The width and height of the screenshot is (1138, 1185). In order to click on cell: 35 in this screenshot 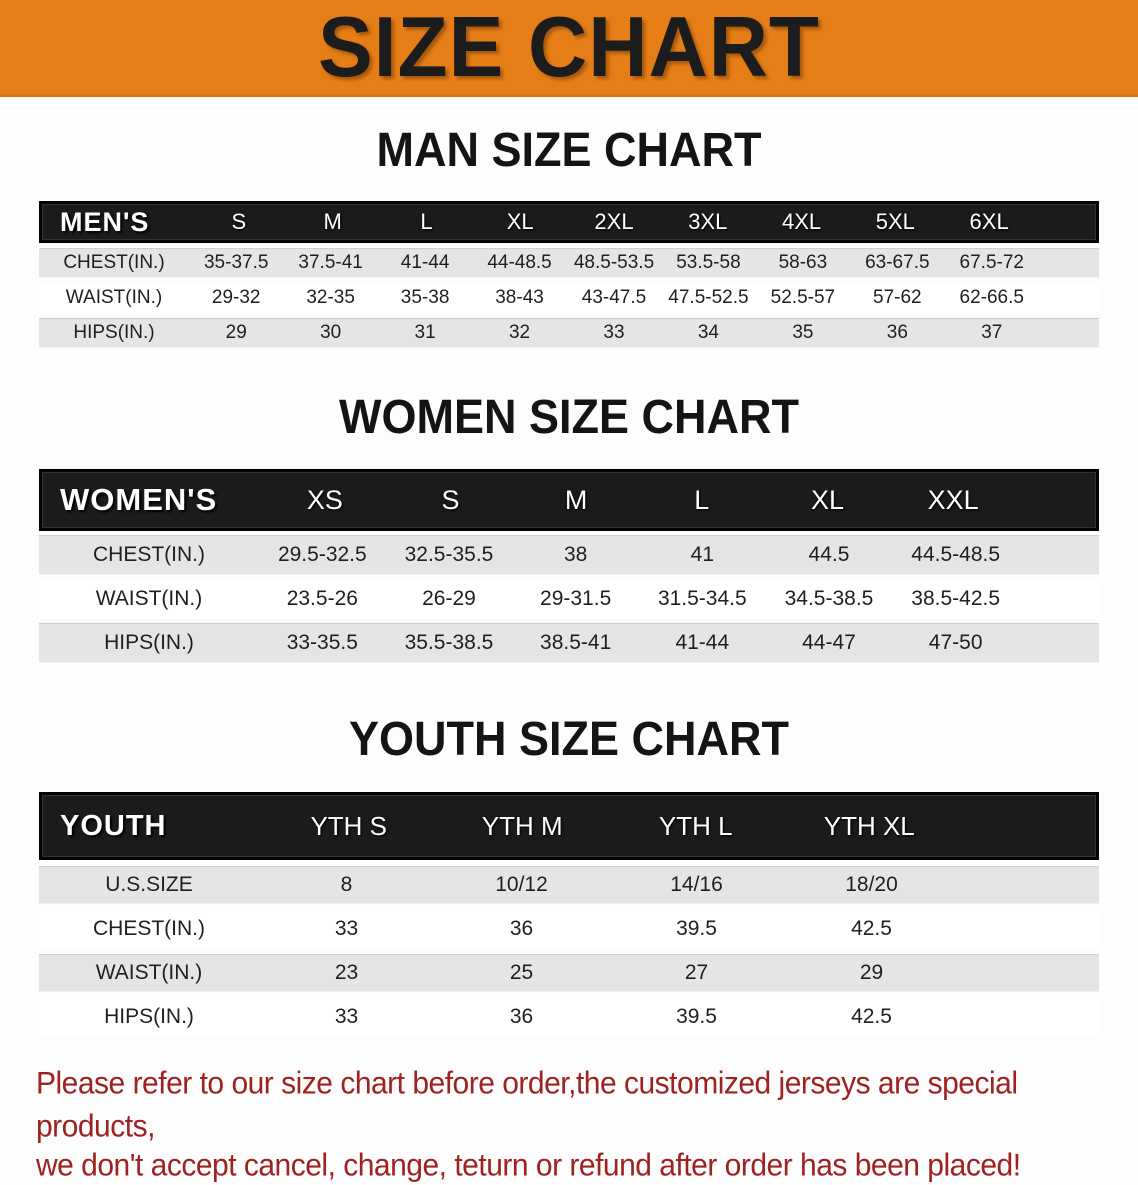, I will do `click(803, 332)`.